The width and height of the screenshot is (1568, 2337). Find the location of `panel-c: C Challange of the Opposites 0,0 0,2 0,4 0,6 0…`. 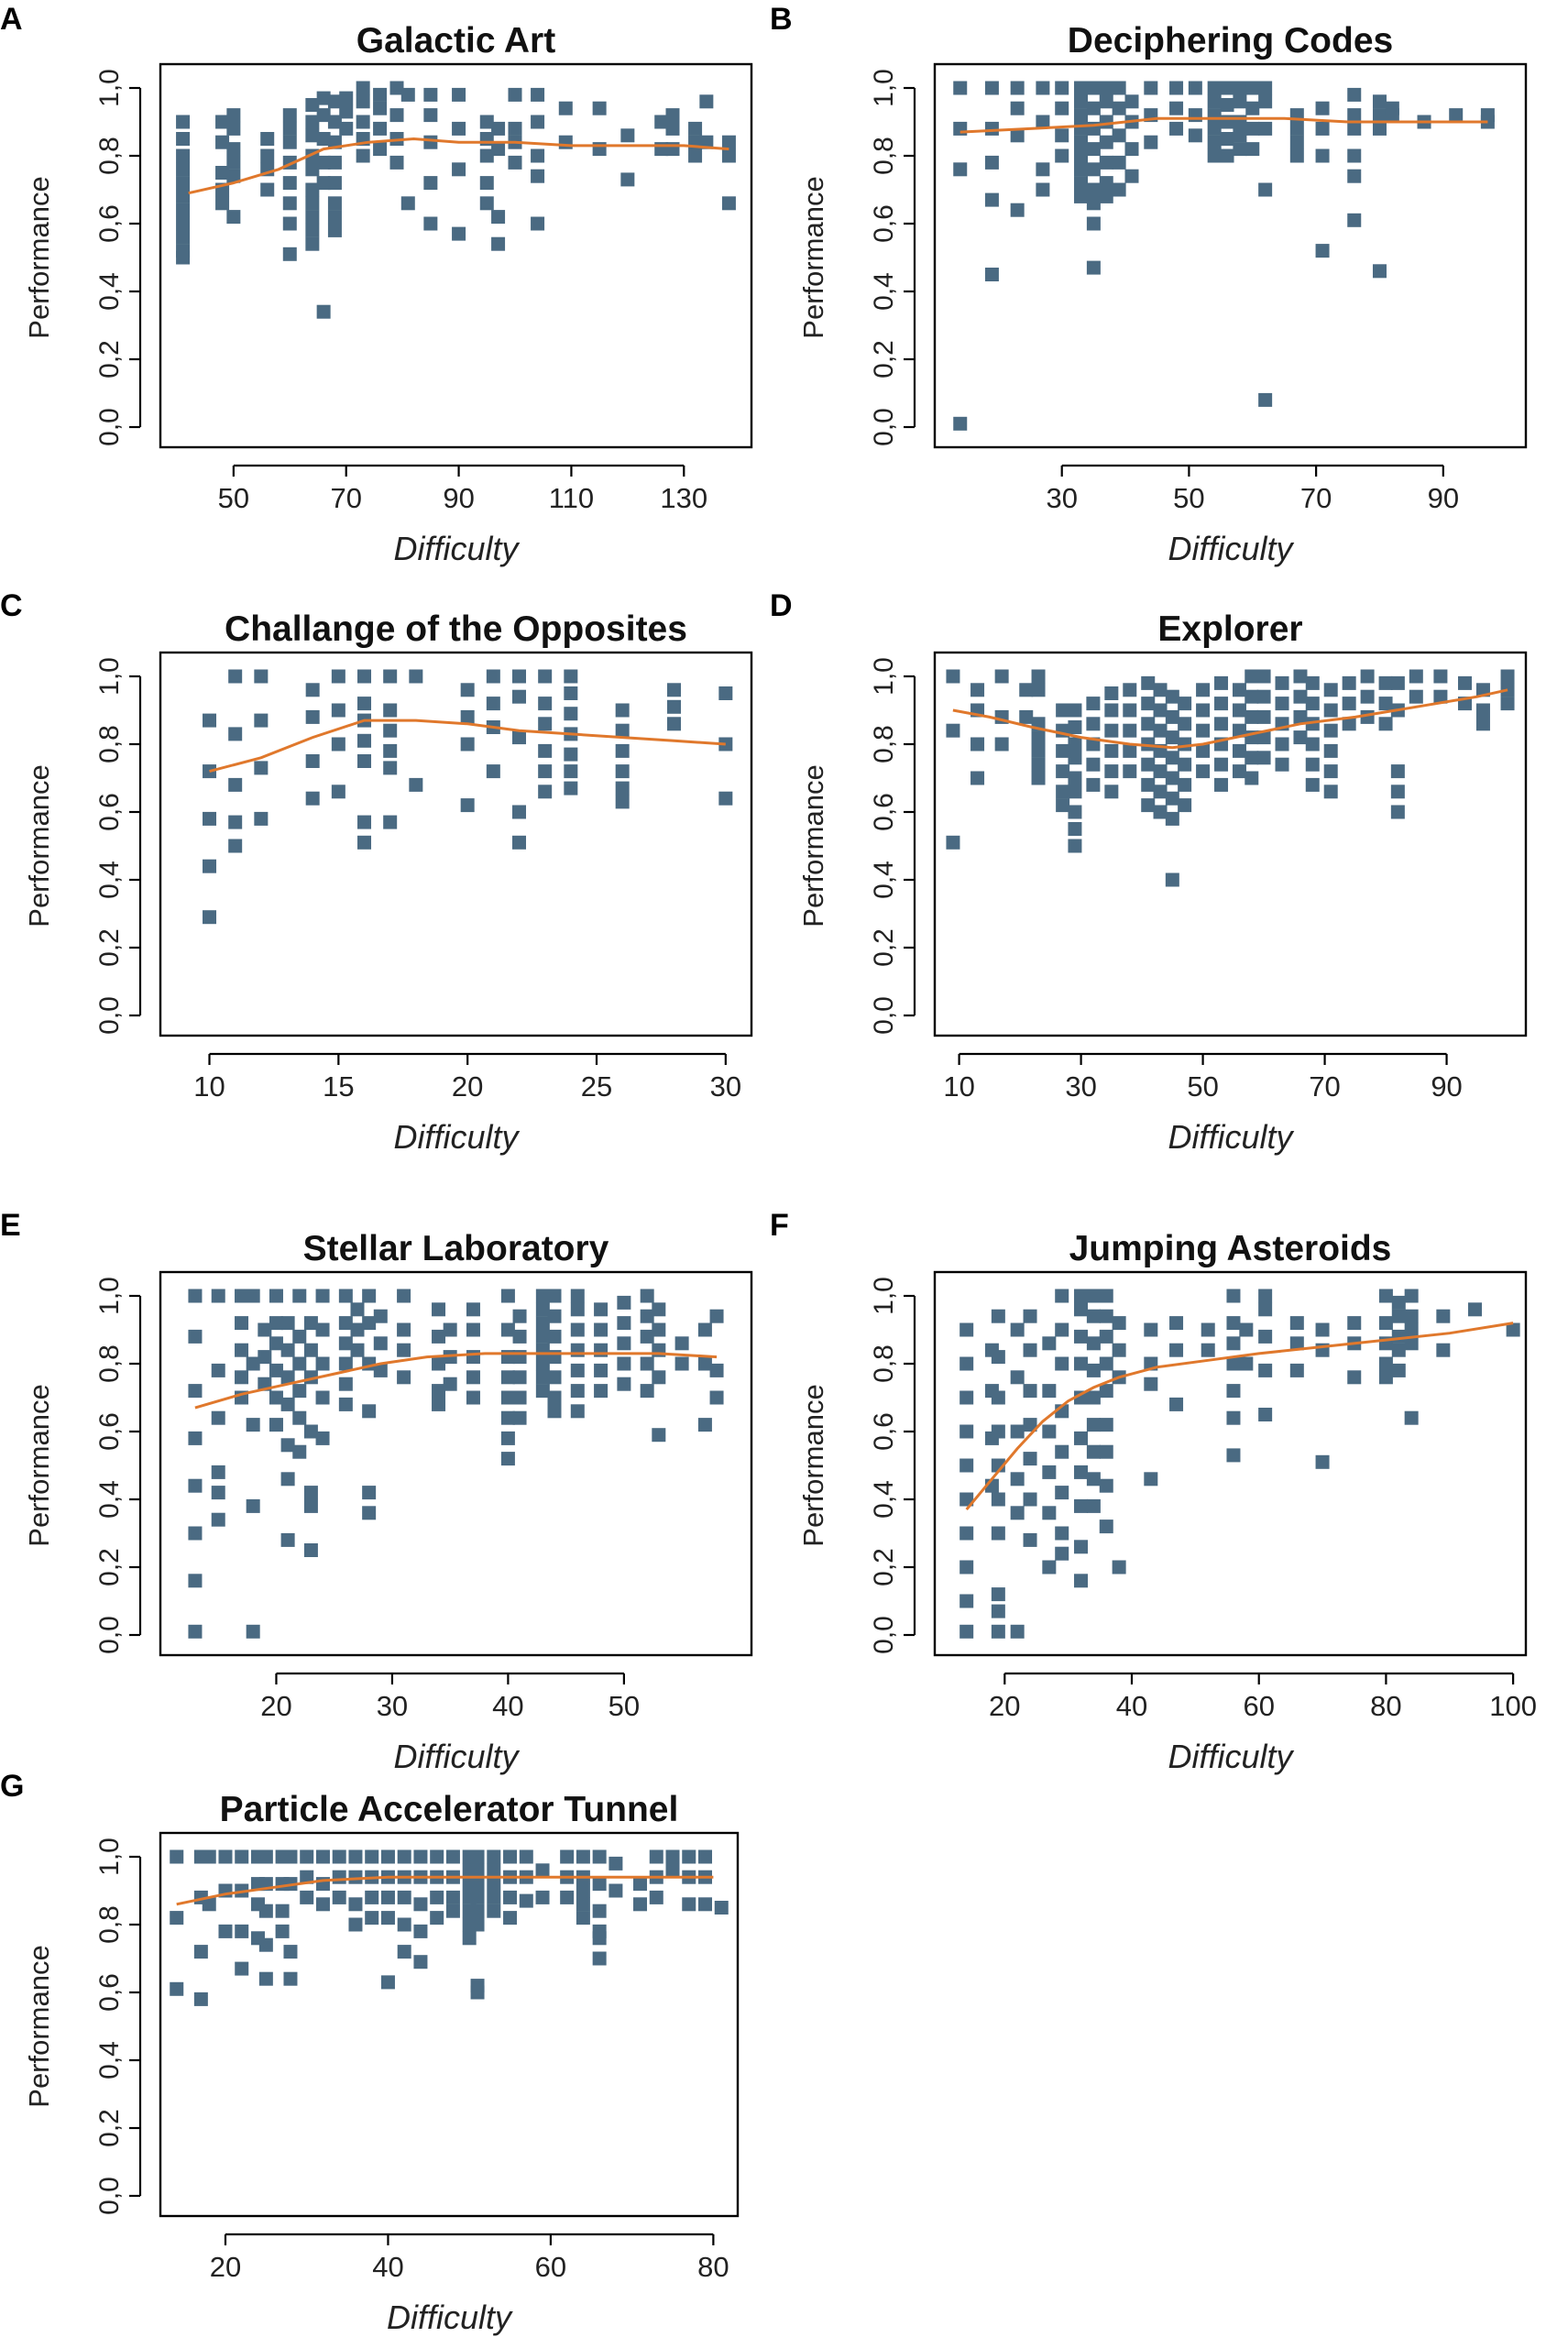

panel-c: C Challange of the Opposites 0,0 0,2 0,4 0,6 0… is located at coordinates (376, 872).